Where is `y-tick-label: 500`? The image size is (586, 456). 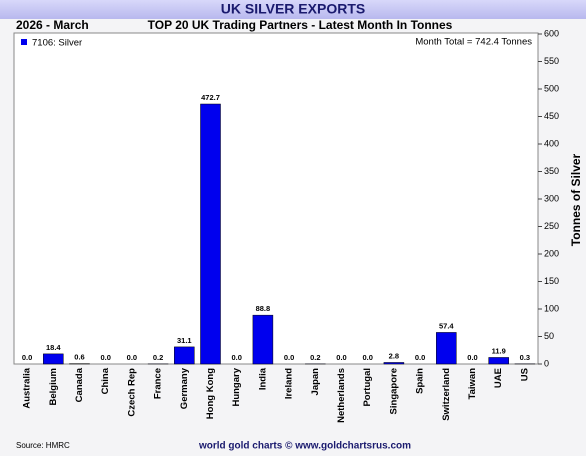
y-tick-label: 500 is located at coordinates (551, 88).